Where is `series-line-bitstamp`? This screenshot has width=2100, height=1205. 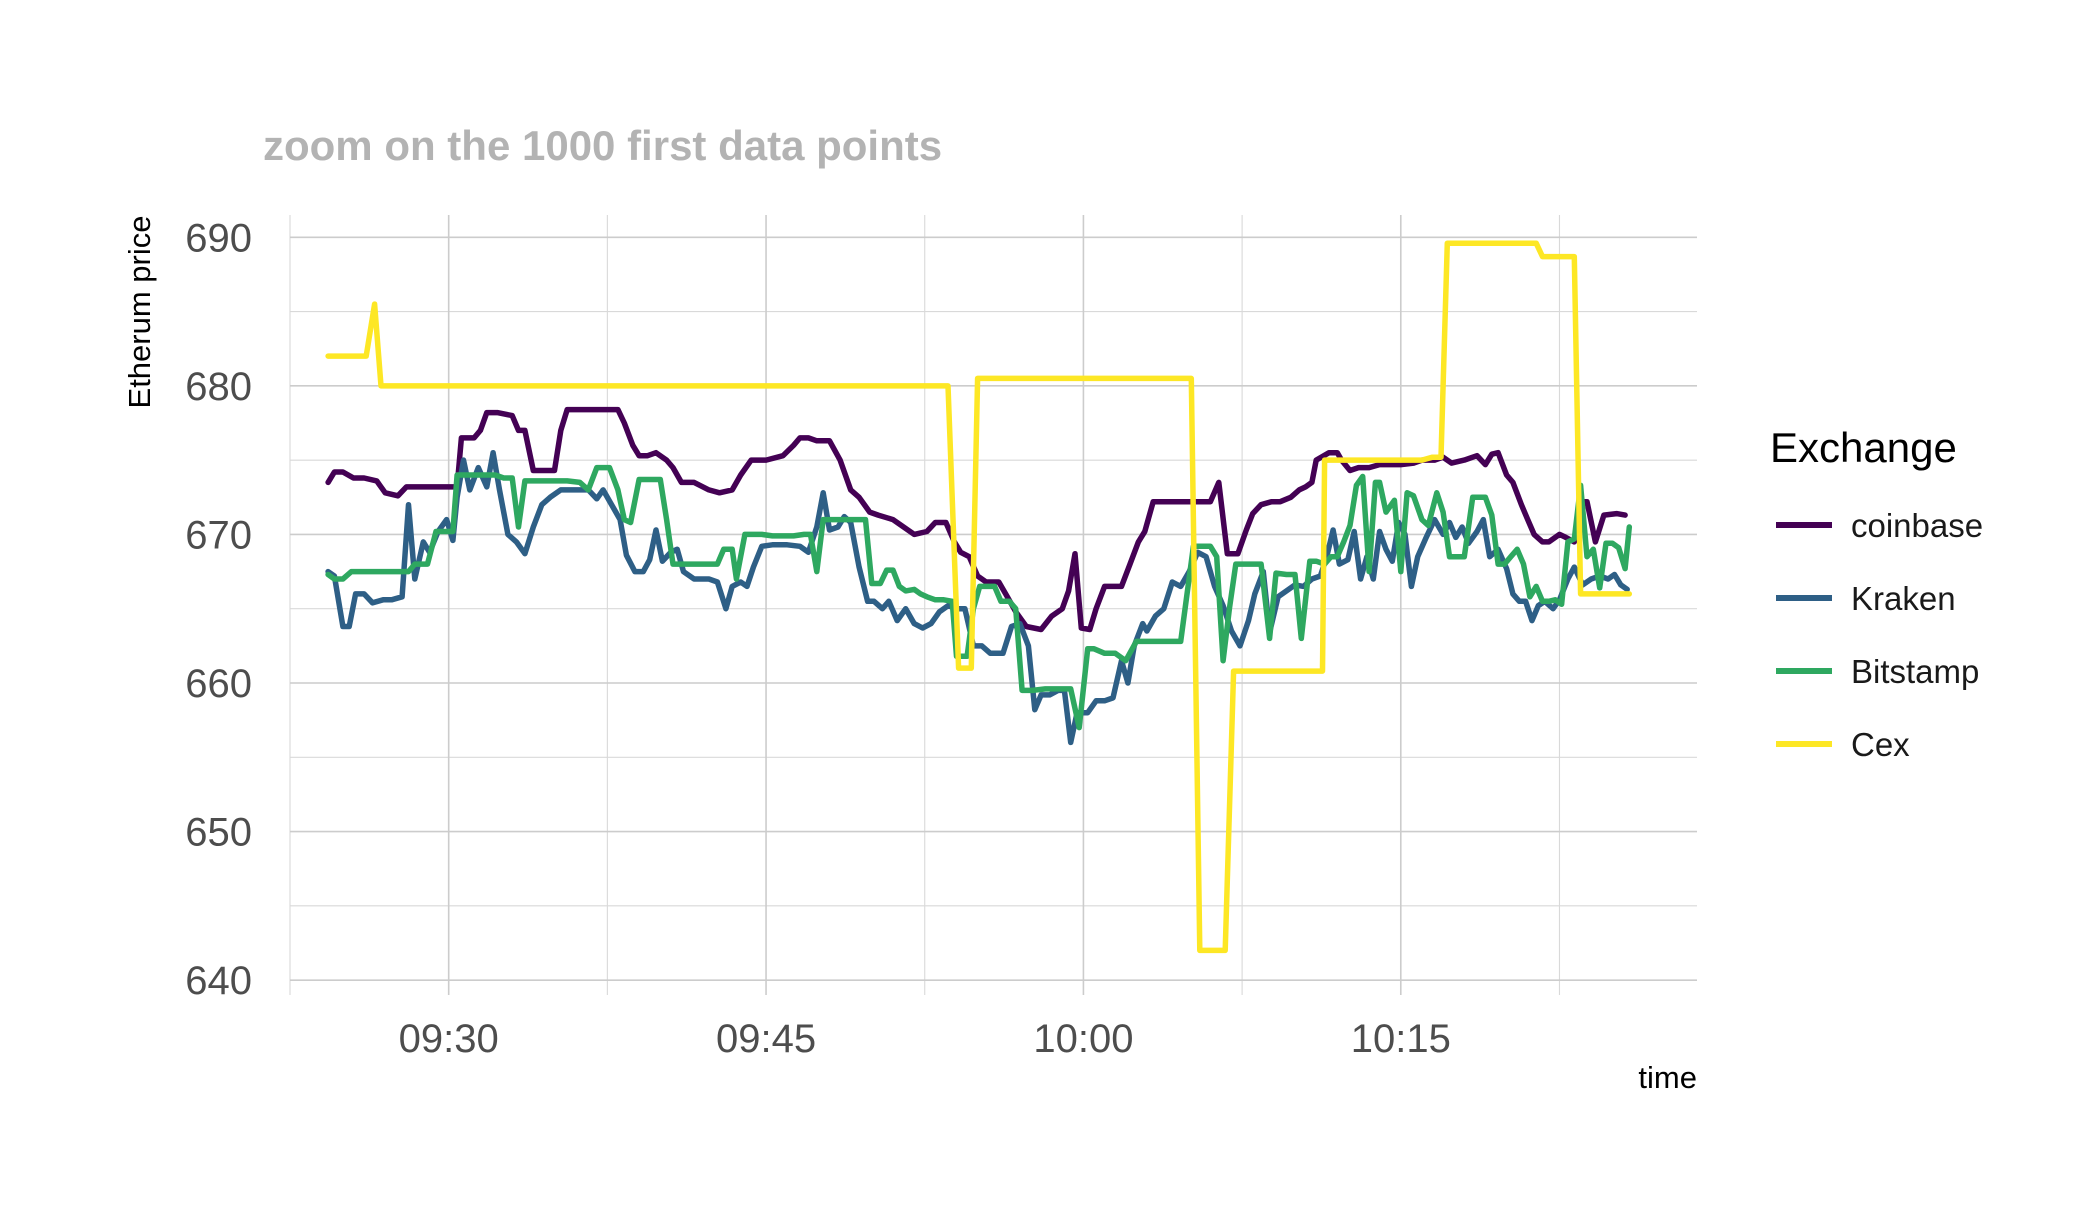 series-line-bitstamp is located at coordinates (979, 597).